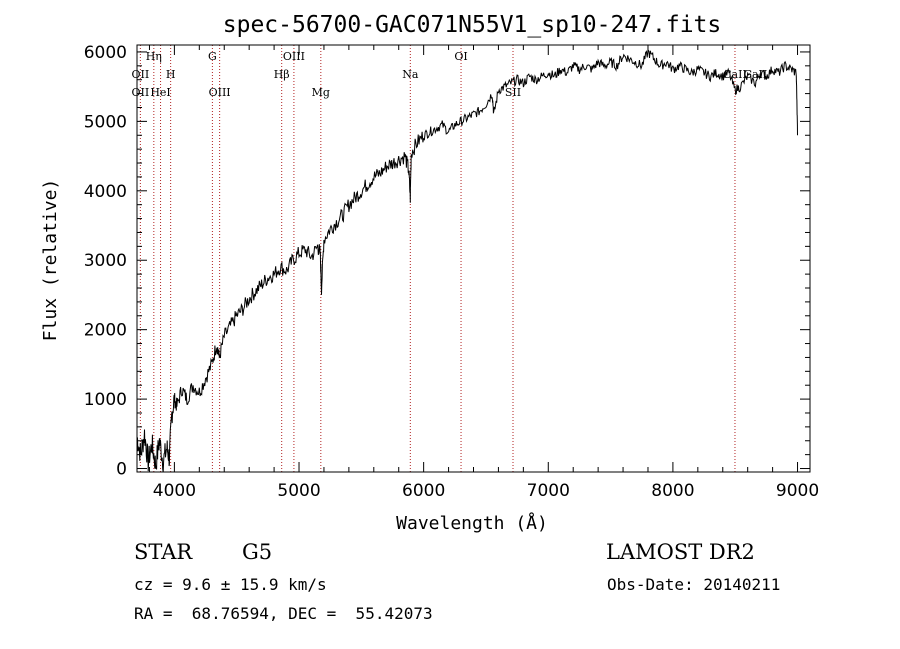 The image size is (900, 649). What do you see at coordinates (548, 491) in the screenshot?
I see `x-tick-label-3: 7000` at bounding box center [548, 491].